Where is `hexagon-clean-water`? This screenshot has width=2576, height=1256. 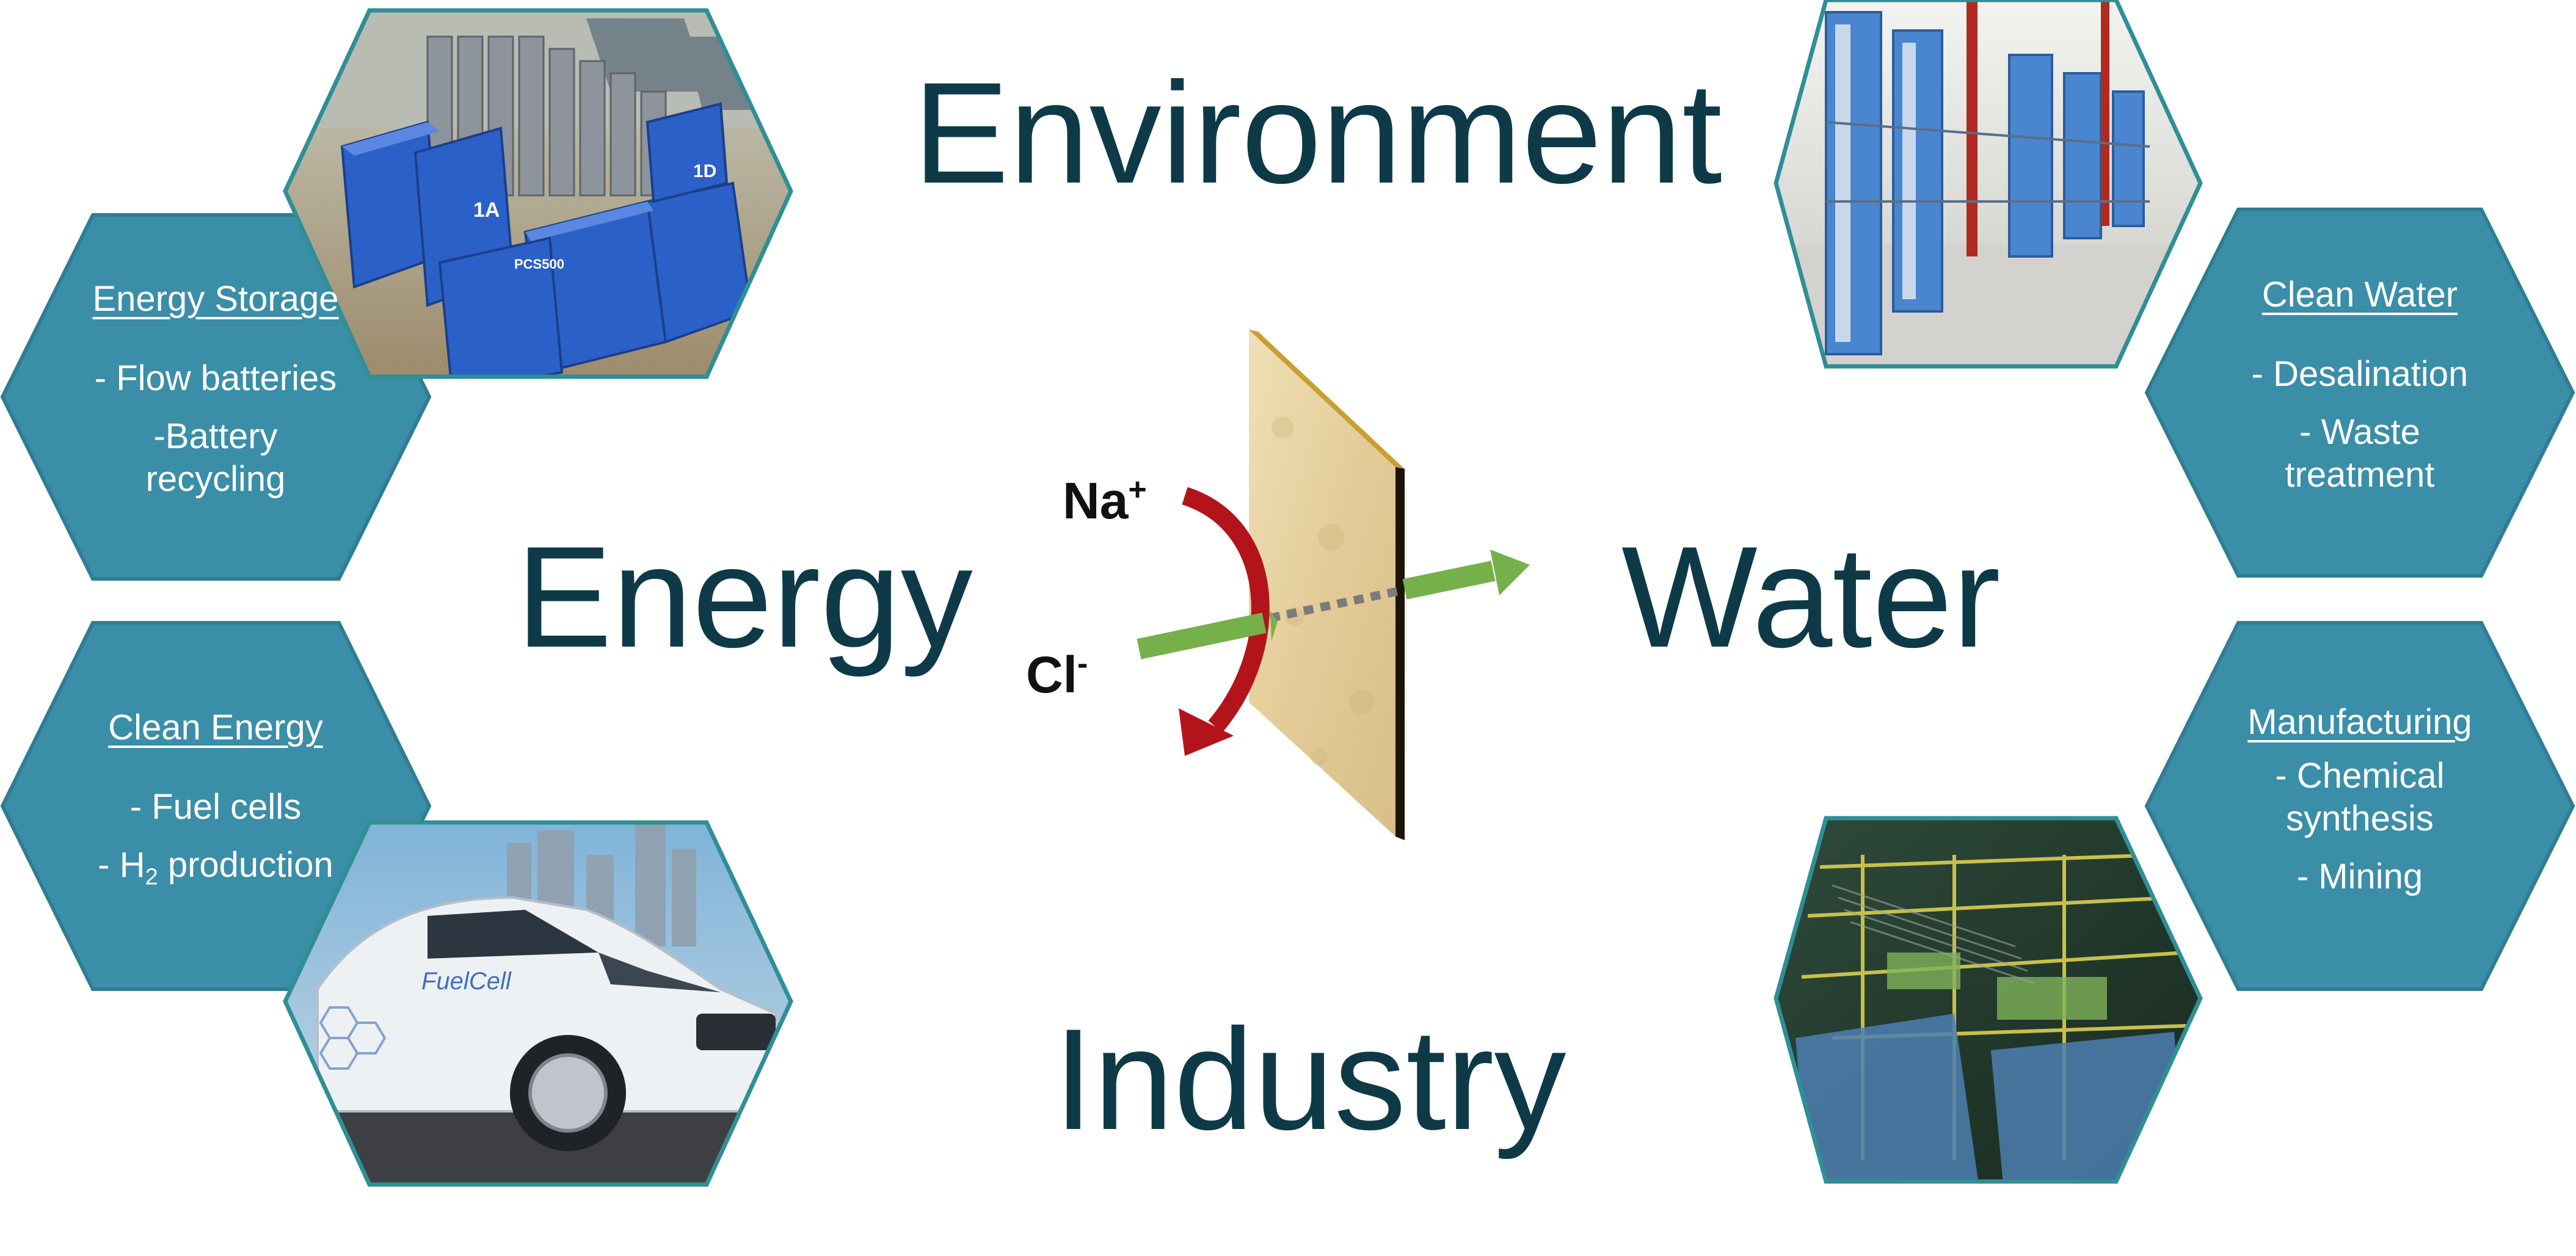
hexagon-clean-water is located at coordinates (2360, 393).